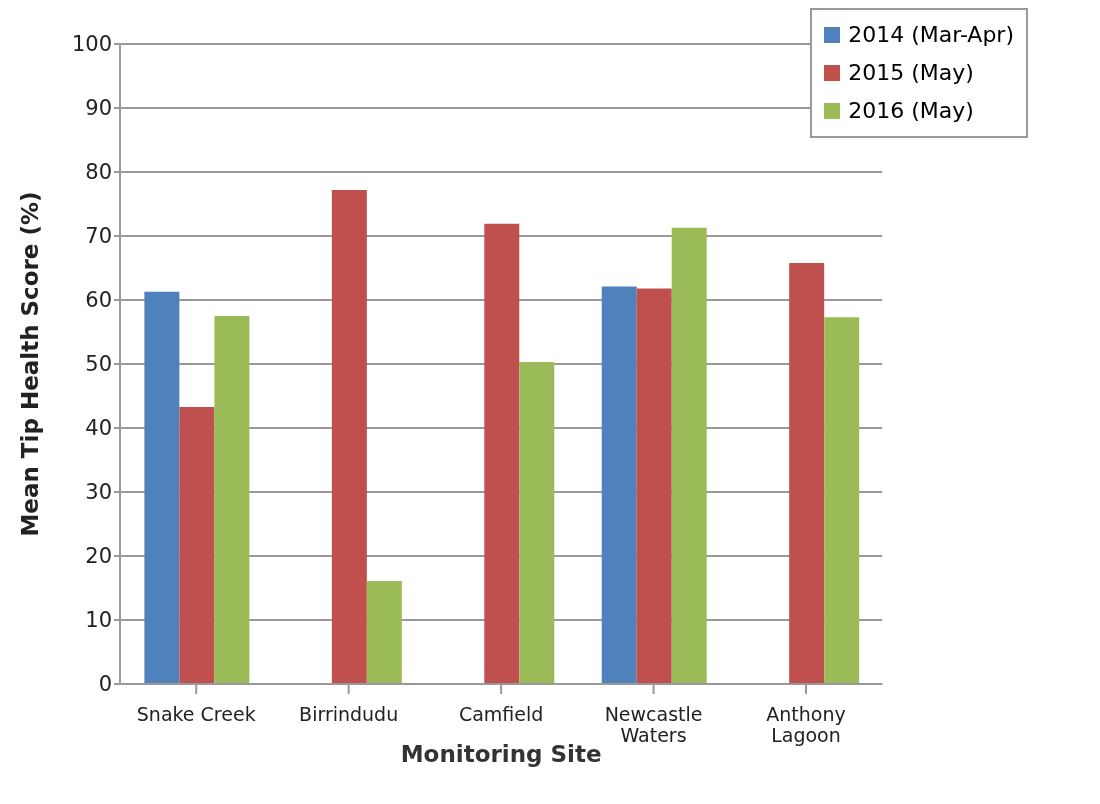 This screenshot has width=1100, height=804. Describe the element at coordinates (98, 428) in the screenshot. I see `y-tick-label: 40` at that location.